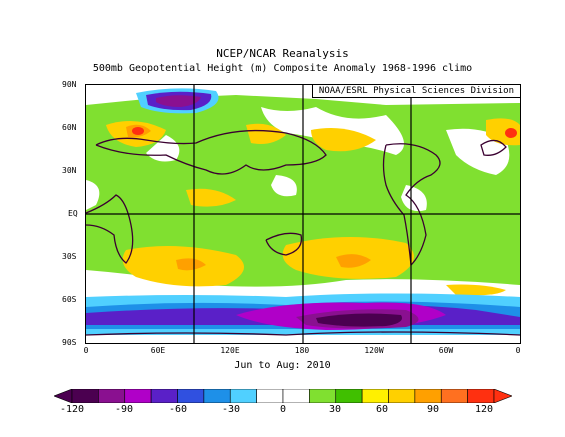  Describe the element at coordinates (86, 350) in the screenshot. I see `lon-tick-0: 0` at that location.